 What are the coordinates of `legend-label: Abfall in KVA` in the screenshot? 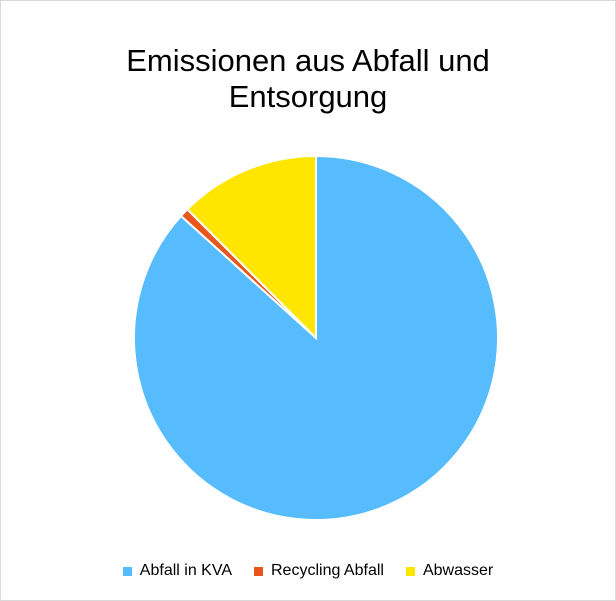 It's located at (185, 570).